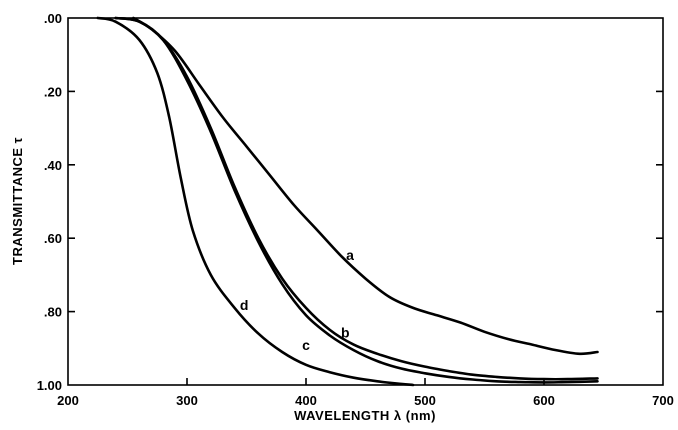 The height and width of the screenshot is (430, 678). I want to click on curve-label-c: c, so click(306, 345).